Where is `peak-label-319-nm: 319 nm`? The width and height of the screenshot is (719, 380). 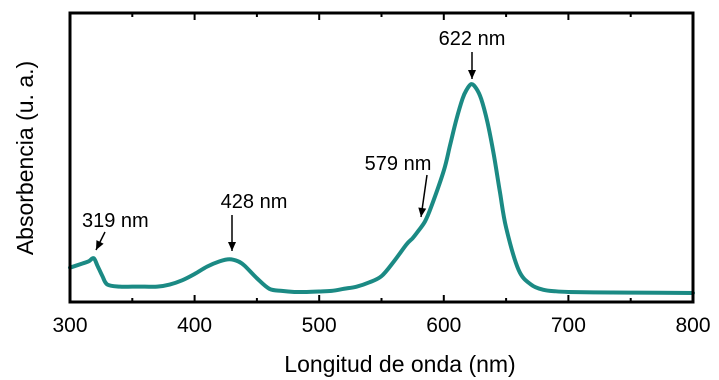
peak-label-319-nm: 319 nm is located at coordinates (115, 221).